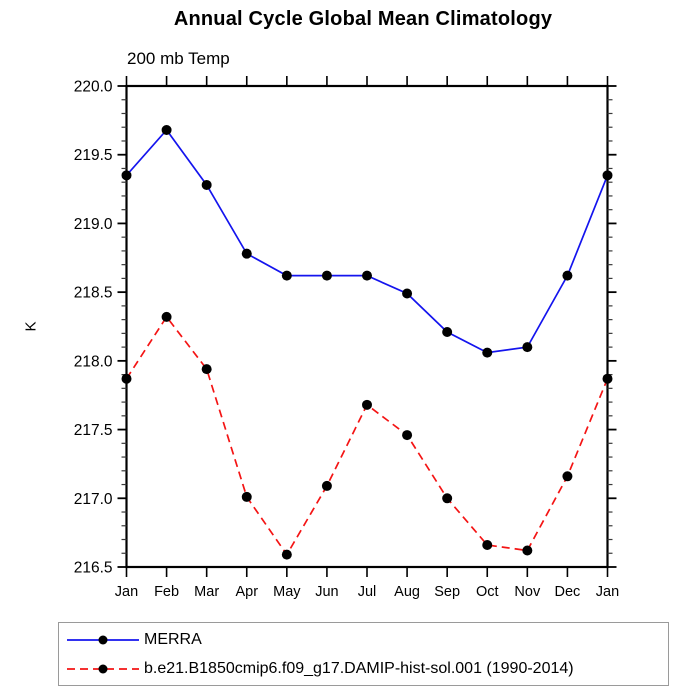  Describe the element at coordinates (93, 87) in the screenshot. I see `y-tick-label: 220.0` at that location.